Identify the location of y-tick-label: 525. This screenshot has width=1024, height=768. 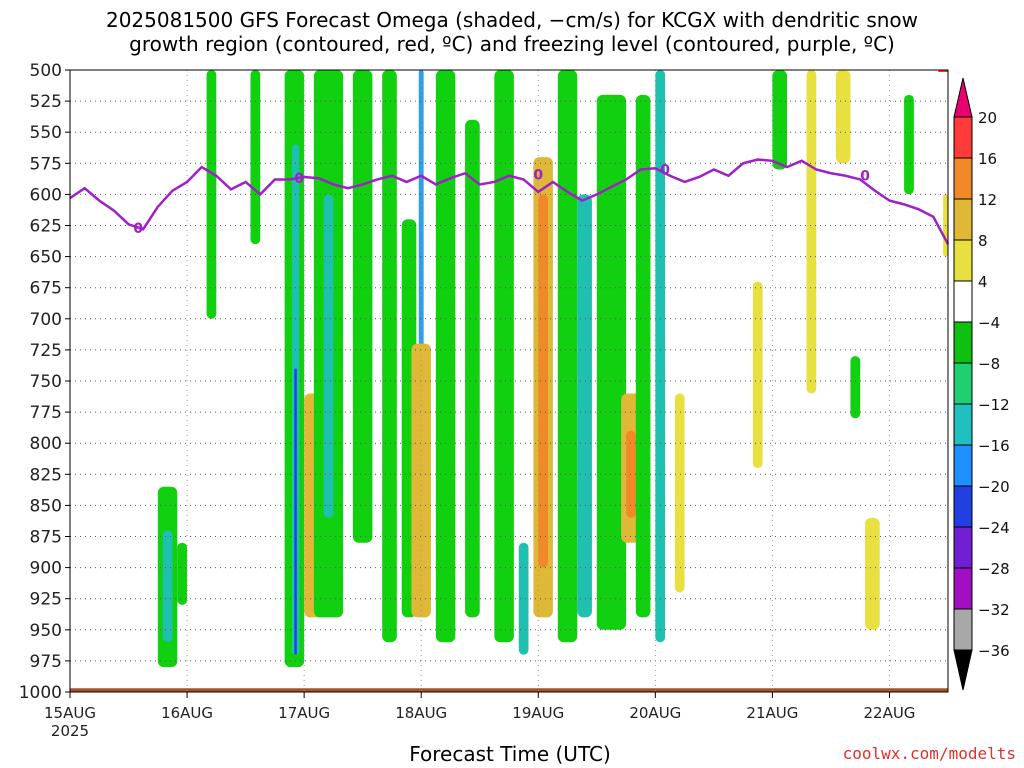
(46, 102).